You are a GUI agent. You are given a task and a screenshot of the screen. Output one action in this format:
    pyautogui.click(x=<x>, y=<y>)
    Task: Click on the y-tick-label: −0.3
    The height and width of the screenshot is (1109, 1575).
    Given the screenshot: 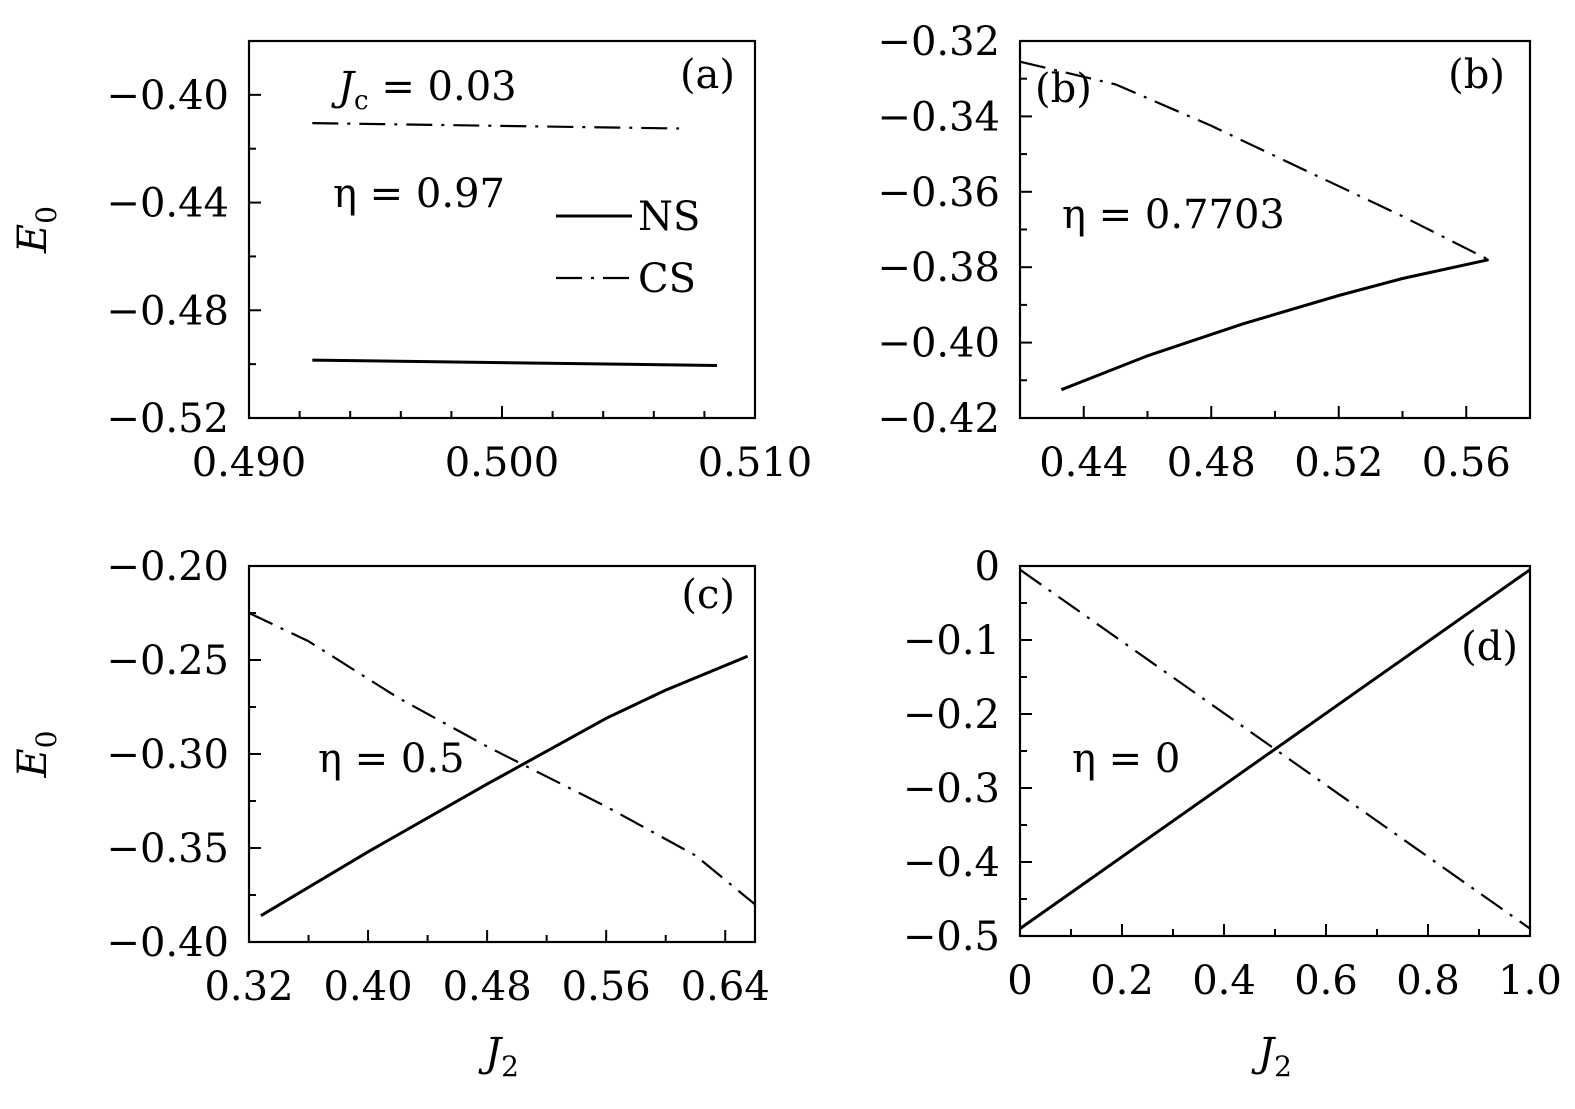 What is the action you would take?
    pyautogui.click(x=951, y=789)
    